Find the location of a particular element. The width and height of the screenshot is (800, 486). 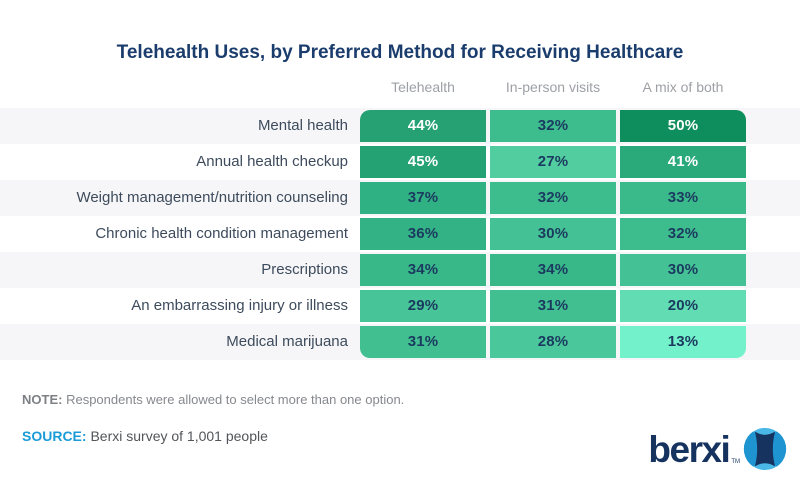

source-text: SOURCE: Berxi survey of 1,001 people is located at coordinates (145, 436).